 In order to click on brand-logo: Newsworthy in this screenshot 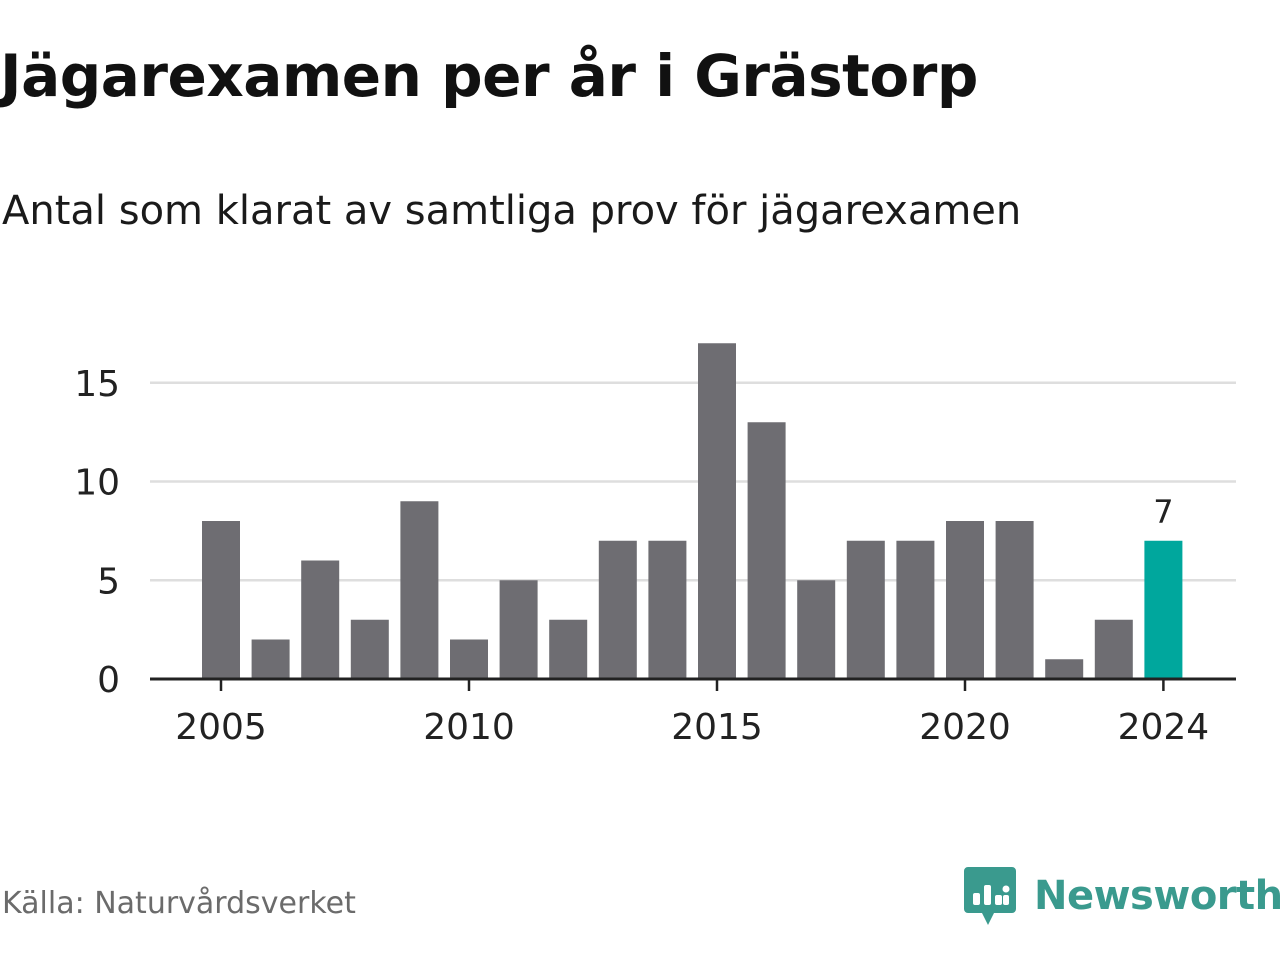, I will do `click(1122, 896)`.